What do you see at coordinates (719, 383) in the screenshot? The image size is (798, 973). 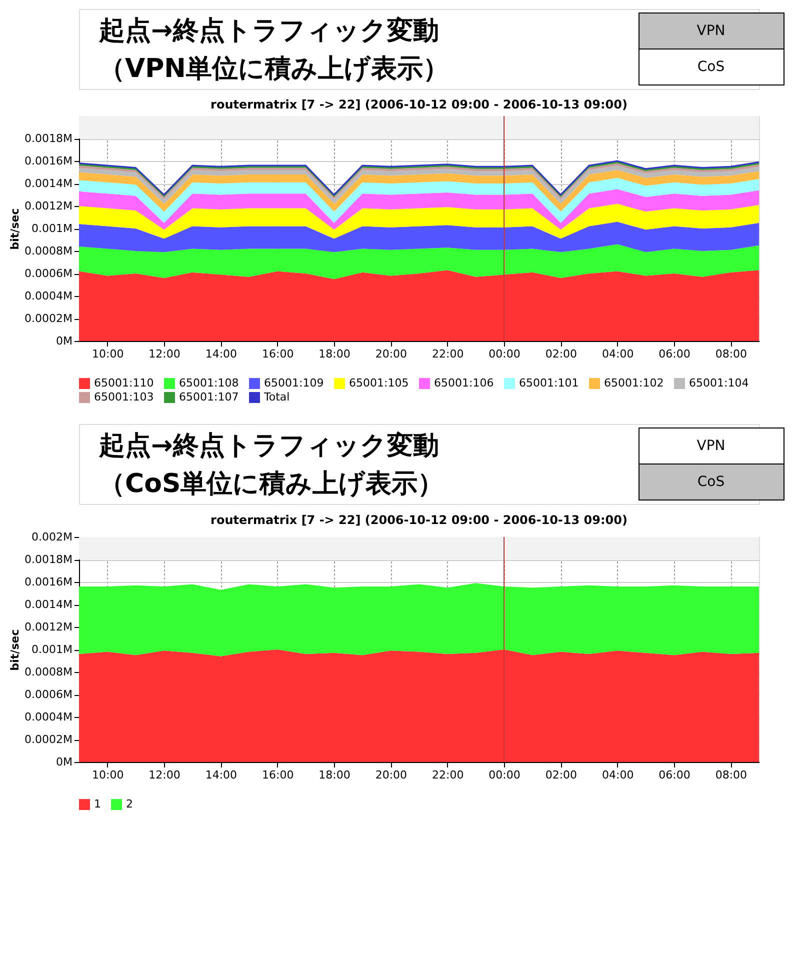 I see `legend-label: 65001:104` at bounding box center [719, 383].